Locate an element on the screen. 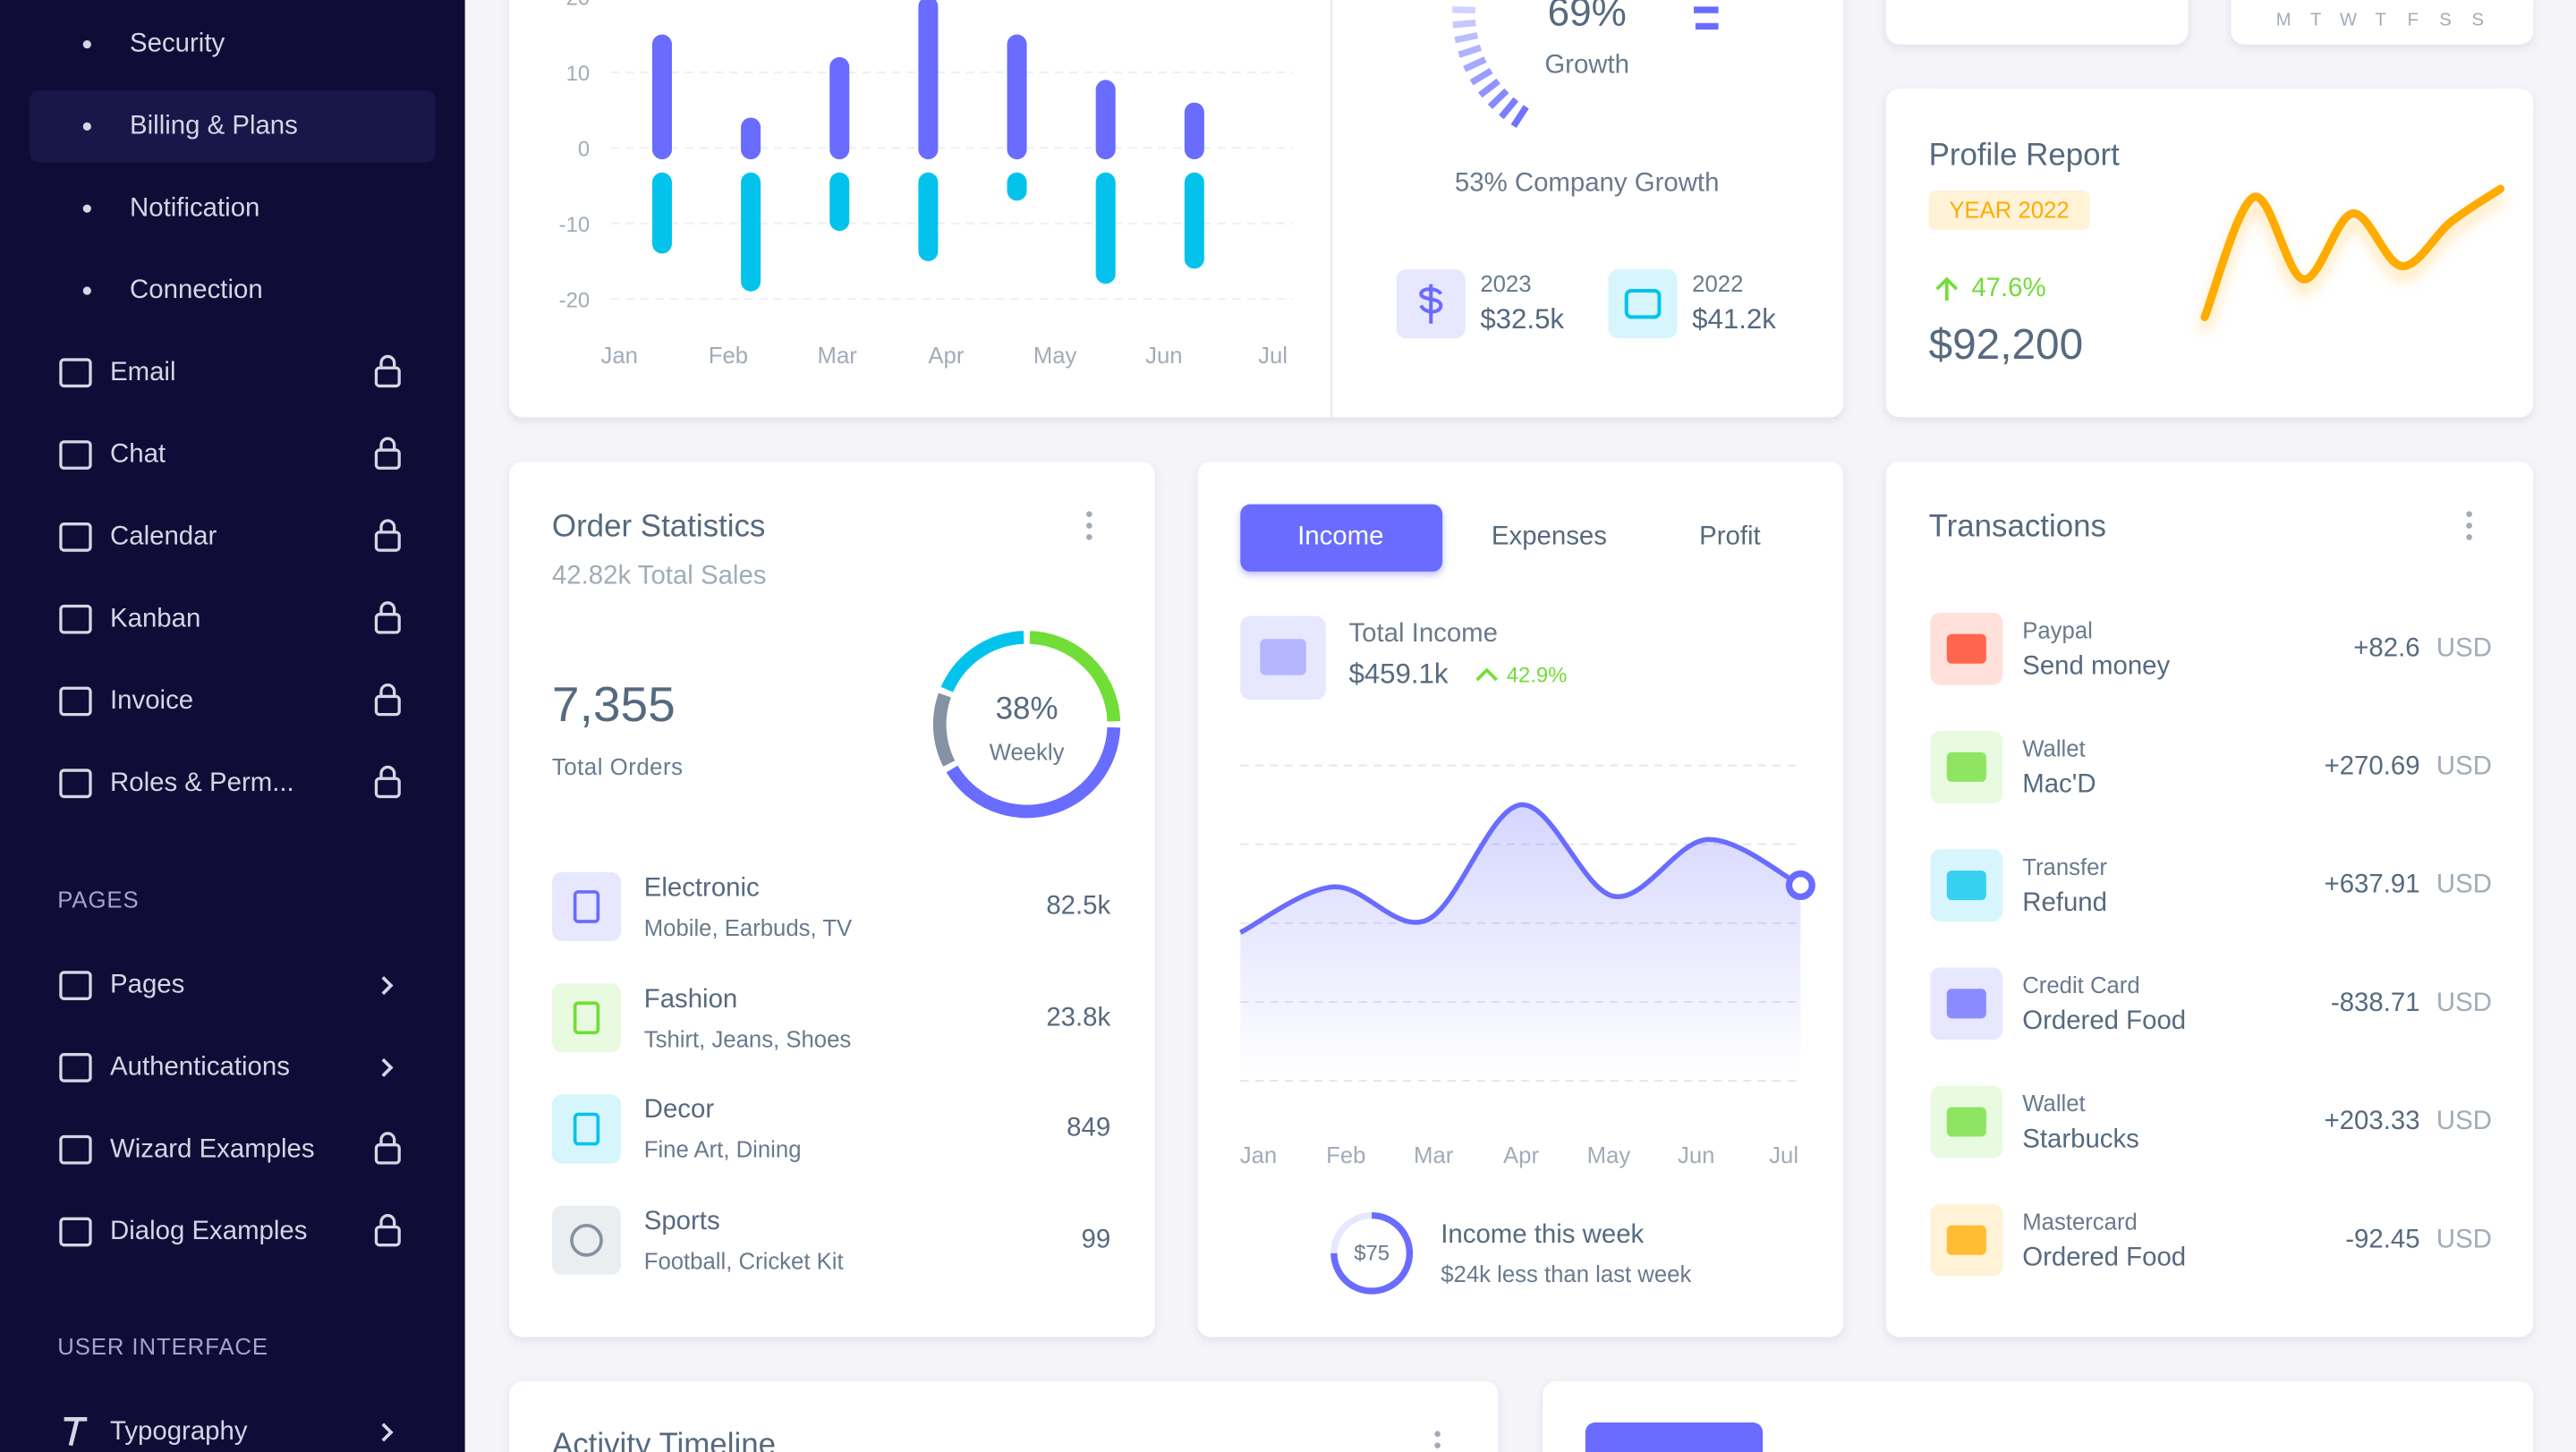  week-title: Income this week is located at coordinates (1543, 1235).